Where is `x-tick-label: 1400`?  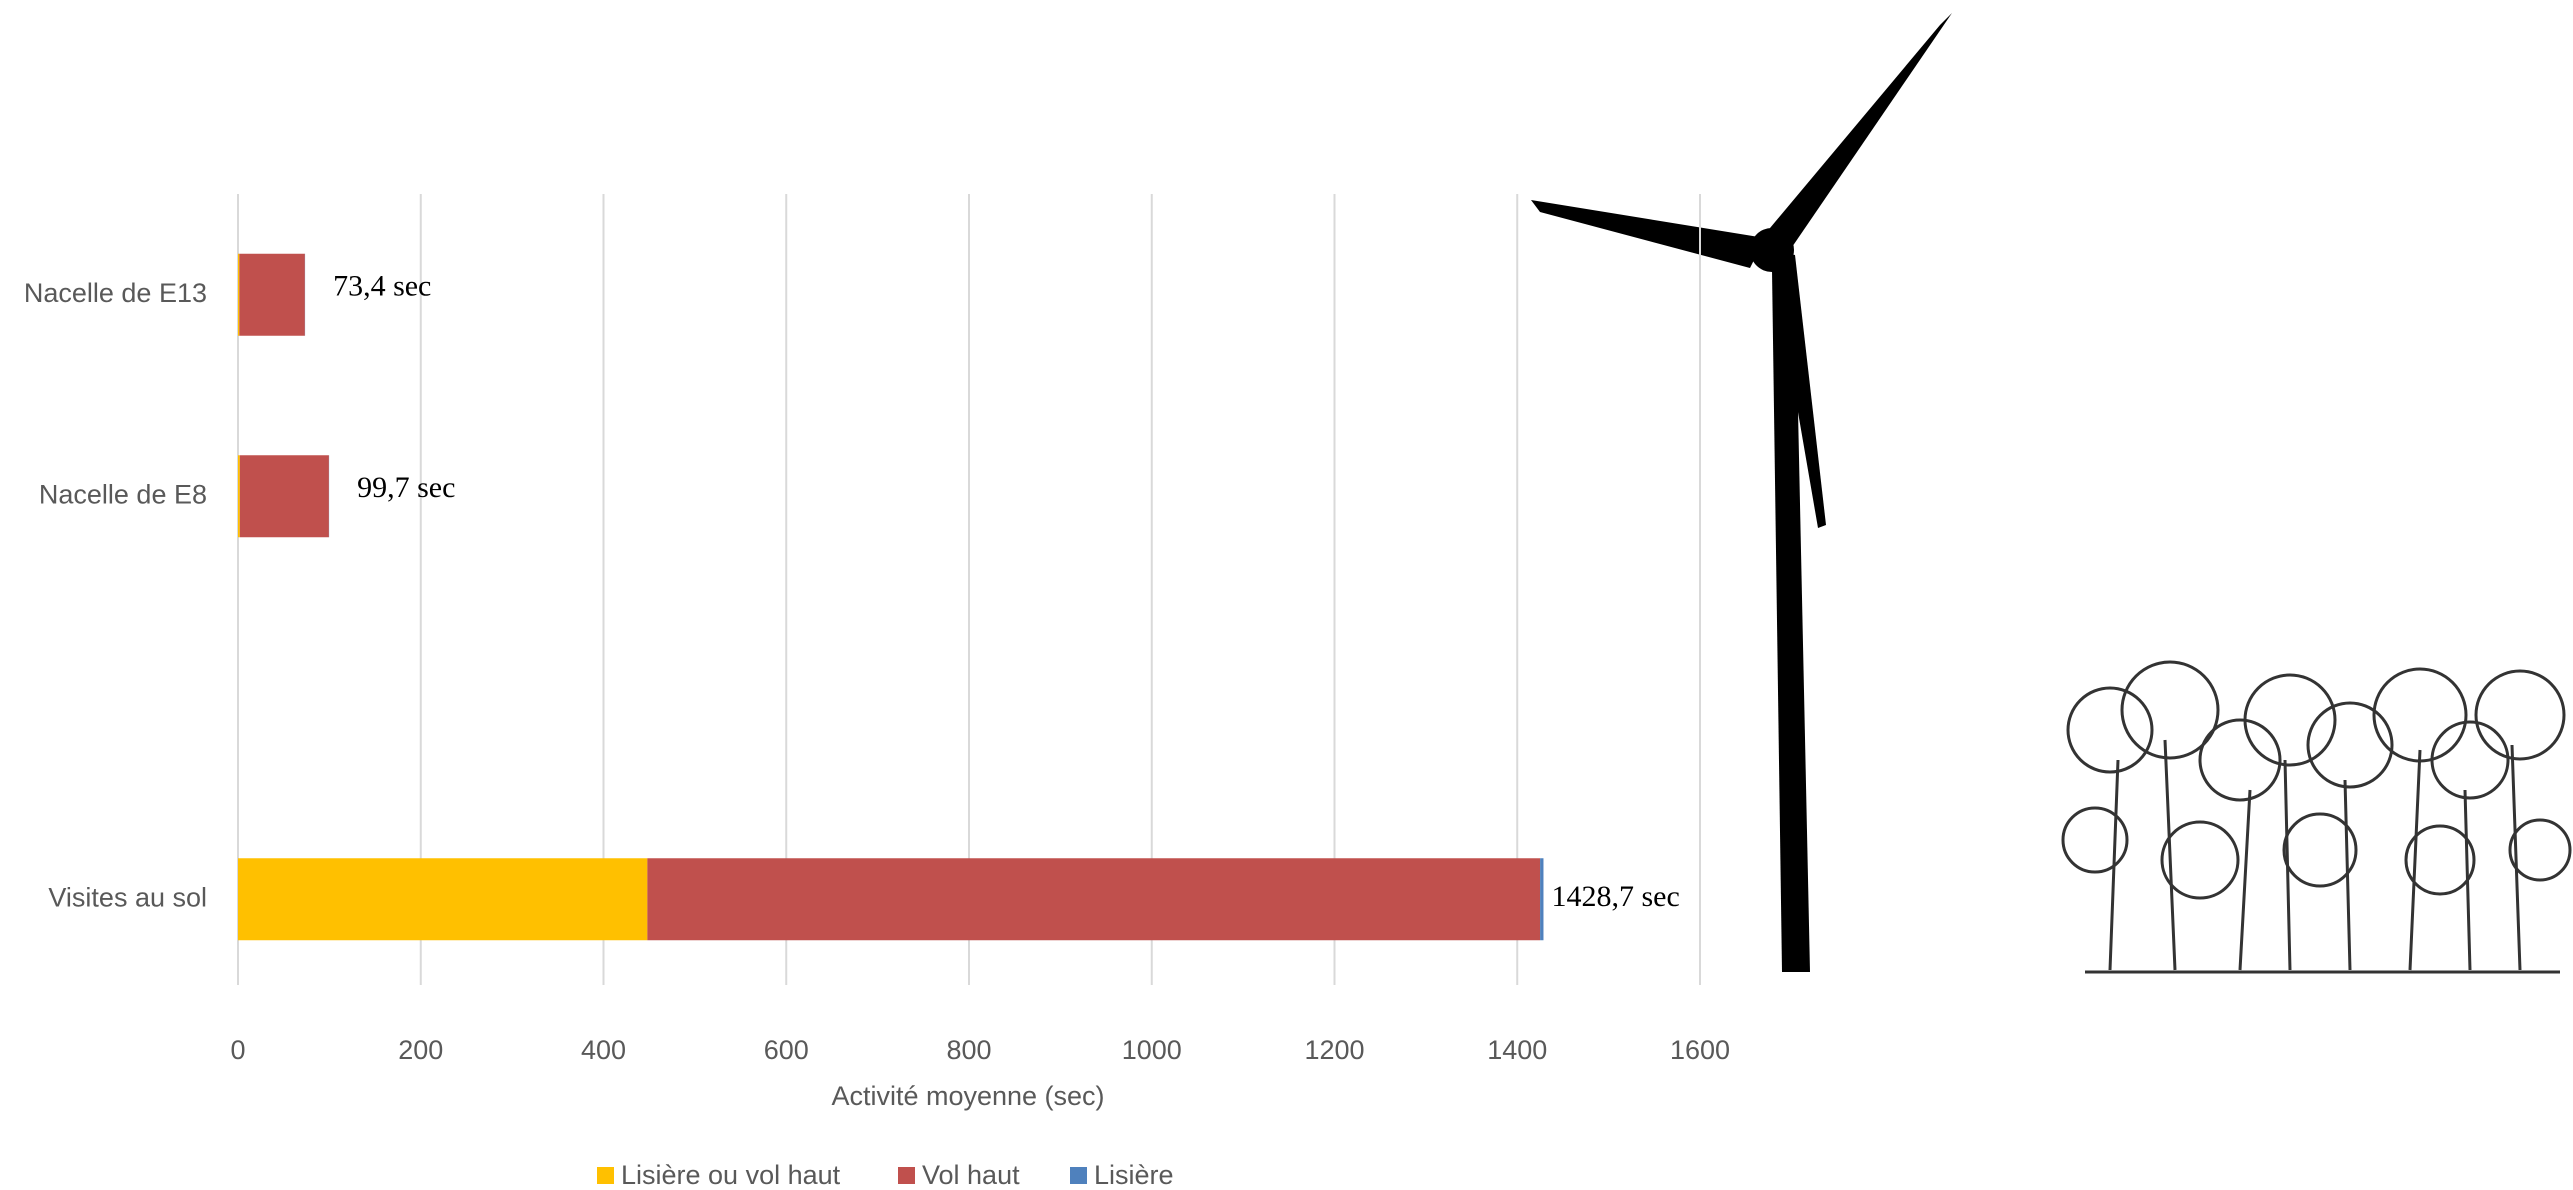 x-tick-label: 1400 is located at coordinates (1517, 1050).